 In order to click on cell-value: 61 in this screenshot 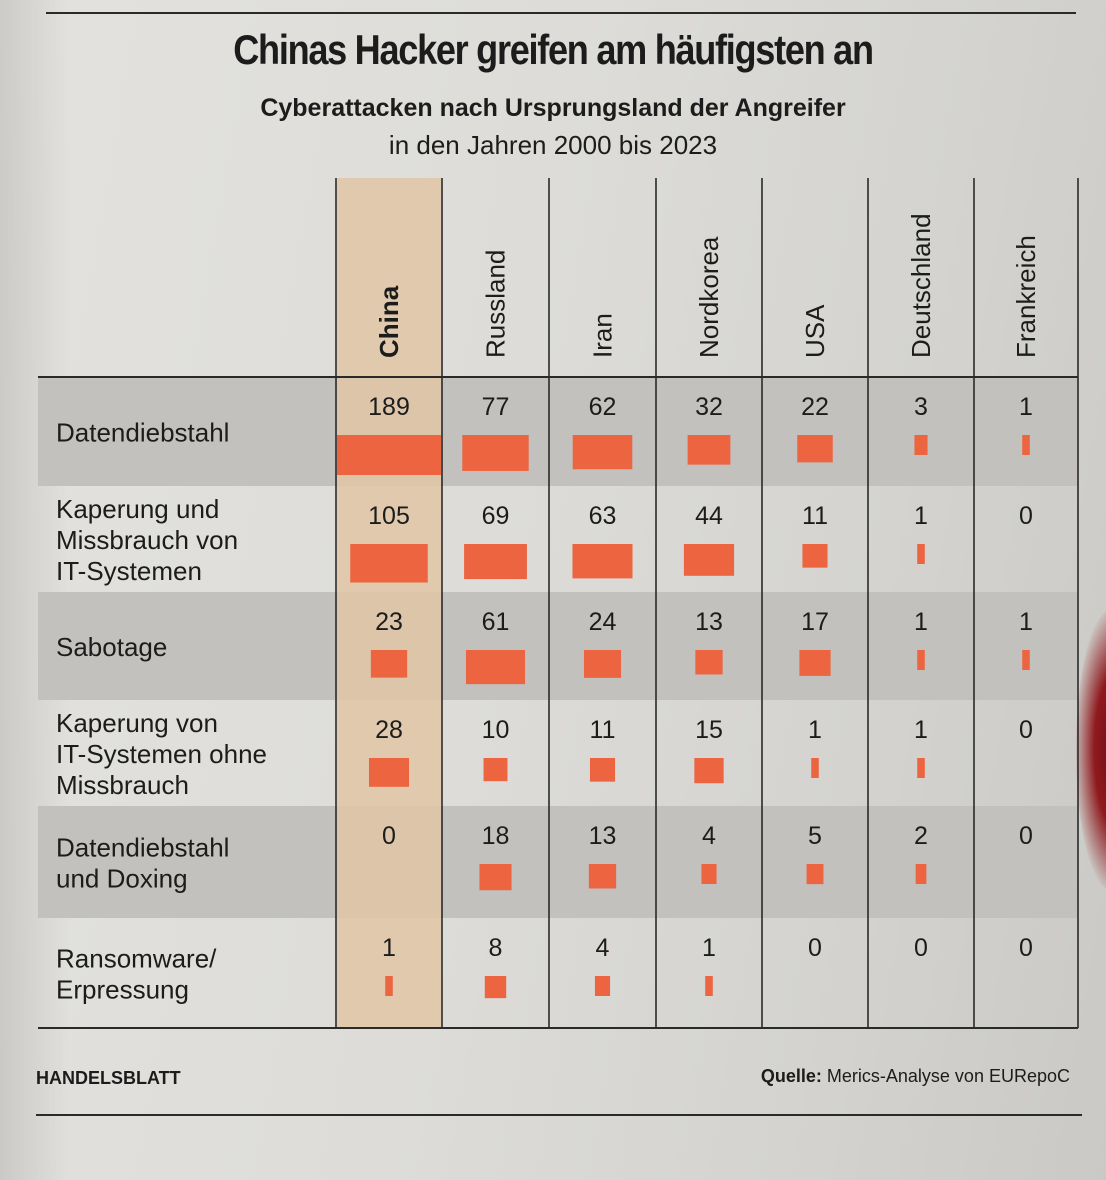, I will do `click(496, 622)`.